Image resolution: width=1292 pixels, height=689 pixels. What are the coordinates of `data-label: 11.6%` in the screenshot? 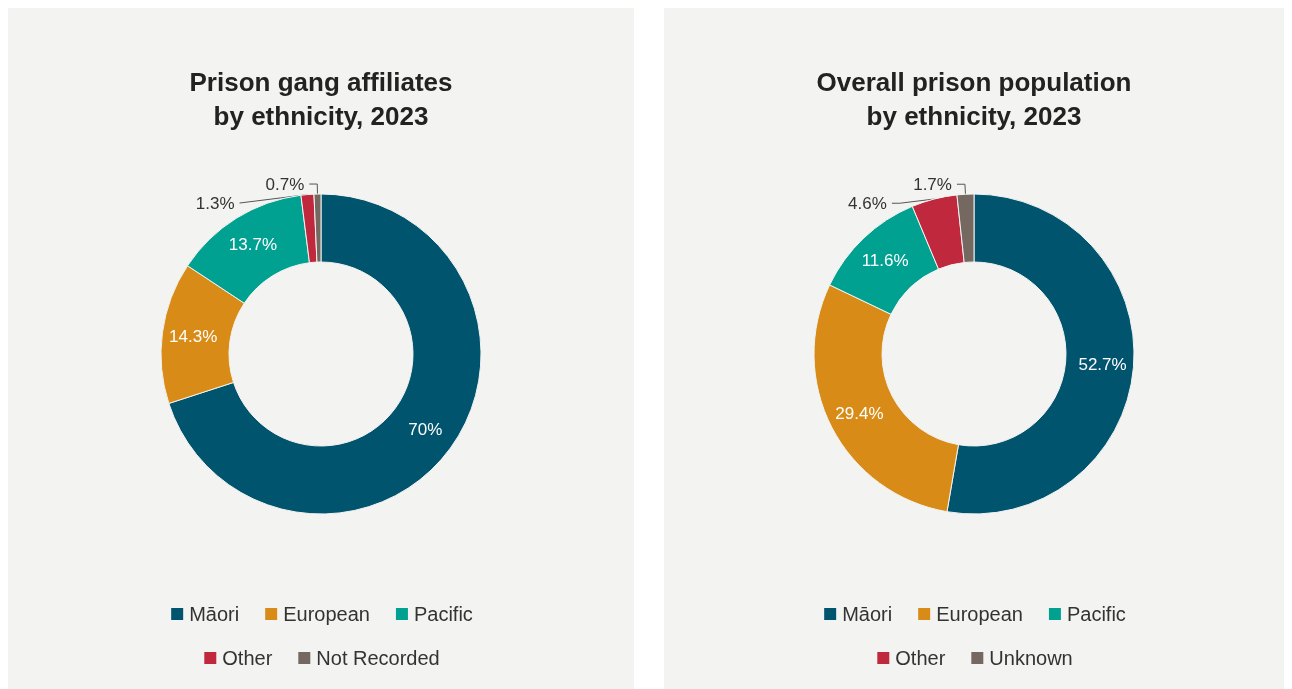 It's located at (885, 261).